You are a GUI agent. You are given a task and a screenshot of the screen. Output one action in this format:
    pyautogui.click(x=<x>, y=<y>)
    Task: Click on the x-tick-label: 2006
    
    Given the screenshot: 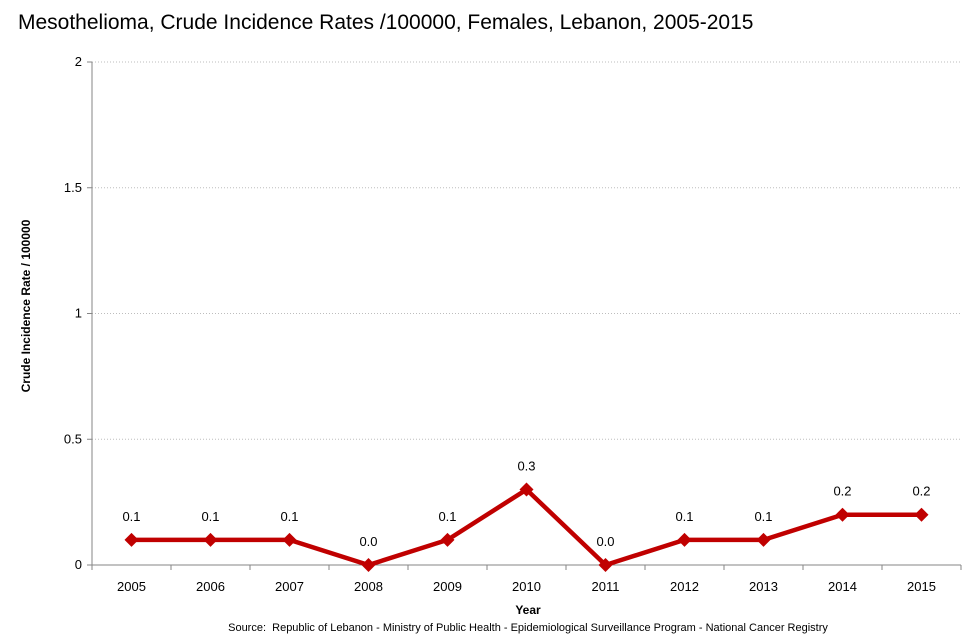 What is the action you would take?
    pyautogui.click(x=210, y=586)
    